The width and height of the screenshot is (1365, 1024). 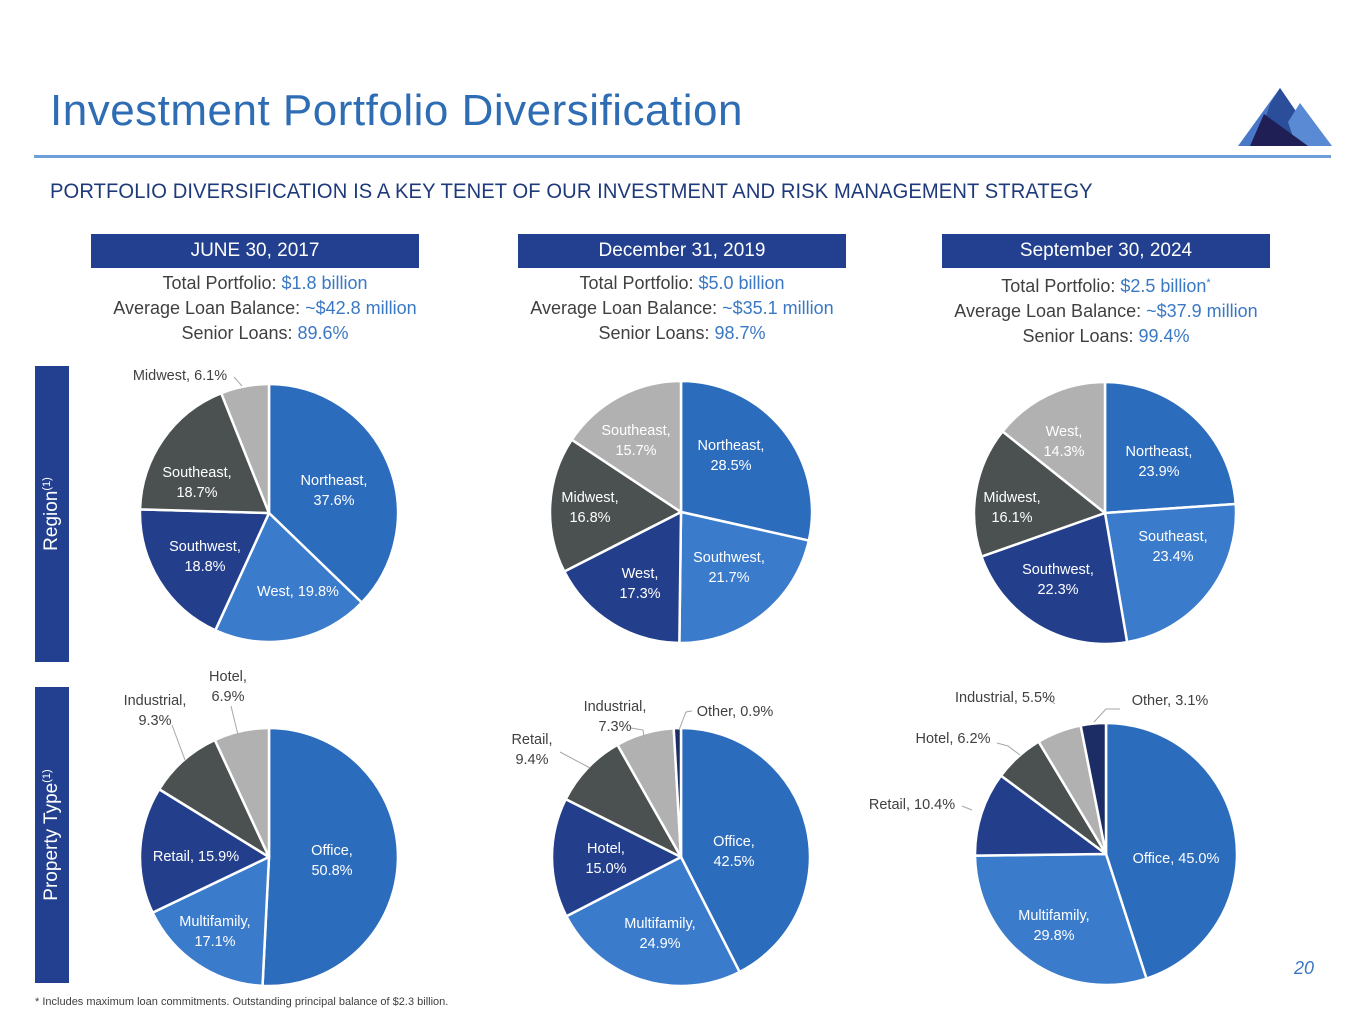 I want to click on slice-label-midwest: Midwest, 16.1%, so click(x=1011, y=508).